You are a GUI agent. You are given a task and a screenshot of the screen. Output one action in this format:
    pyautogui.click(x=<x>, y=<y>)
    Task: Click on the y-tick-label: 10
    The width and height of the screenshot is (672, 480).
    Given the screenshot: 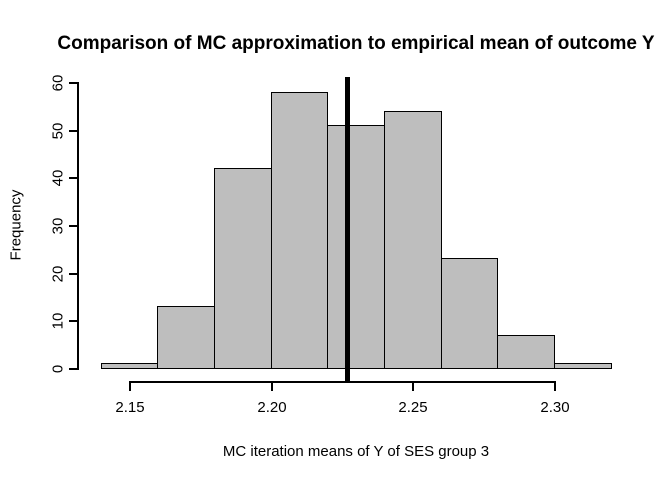 What is the action you would take?
    pyautogui.click(x=58, y=321)
    